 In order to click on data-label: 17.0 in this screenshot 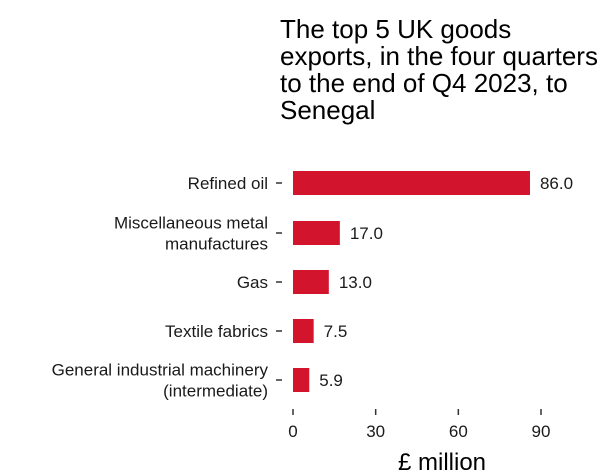, I will do `click(366, 233)`.